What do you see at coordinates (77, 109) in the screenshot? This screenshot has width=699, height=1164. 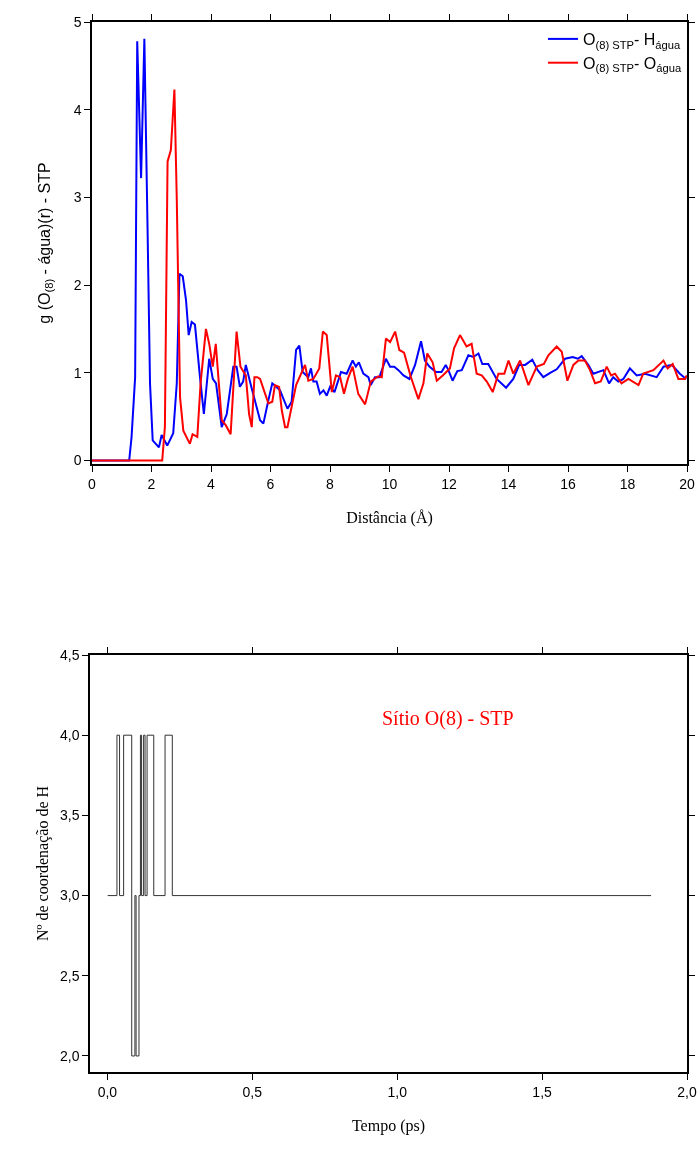 I see `y-tick-label: 4` at bounding box center [77, 109].